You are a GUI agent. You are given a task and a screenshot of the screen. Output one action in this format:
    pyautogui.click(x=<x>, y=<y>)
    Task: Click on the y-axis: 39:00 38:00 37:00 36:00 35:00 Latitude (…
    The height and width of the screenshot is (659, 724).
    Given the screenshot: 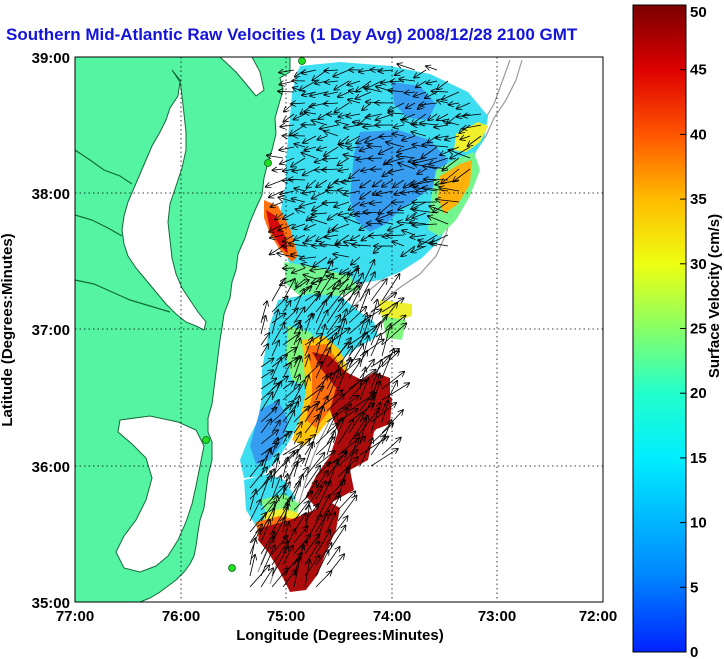 What is the action you would take?
    pyautogui.click(x=35, y=331)
    